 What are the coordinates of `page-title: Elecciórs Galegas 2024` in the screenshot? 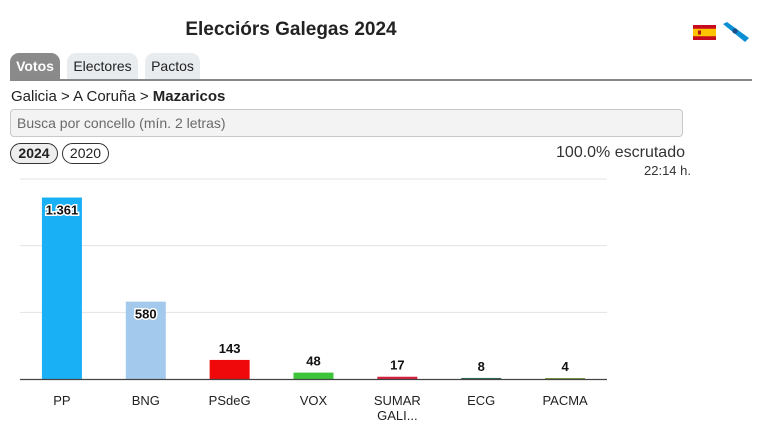 It's located at (291, 29).